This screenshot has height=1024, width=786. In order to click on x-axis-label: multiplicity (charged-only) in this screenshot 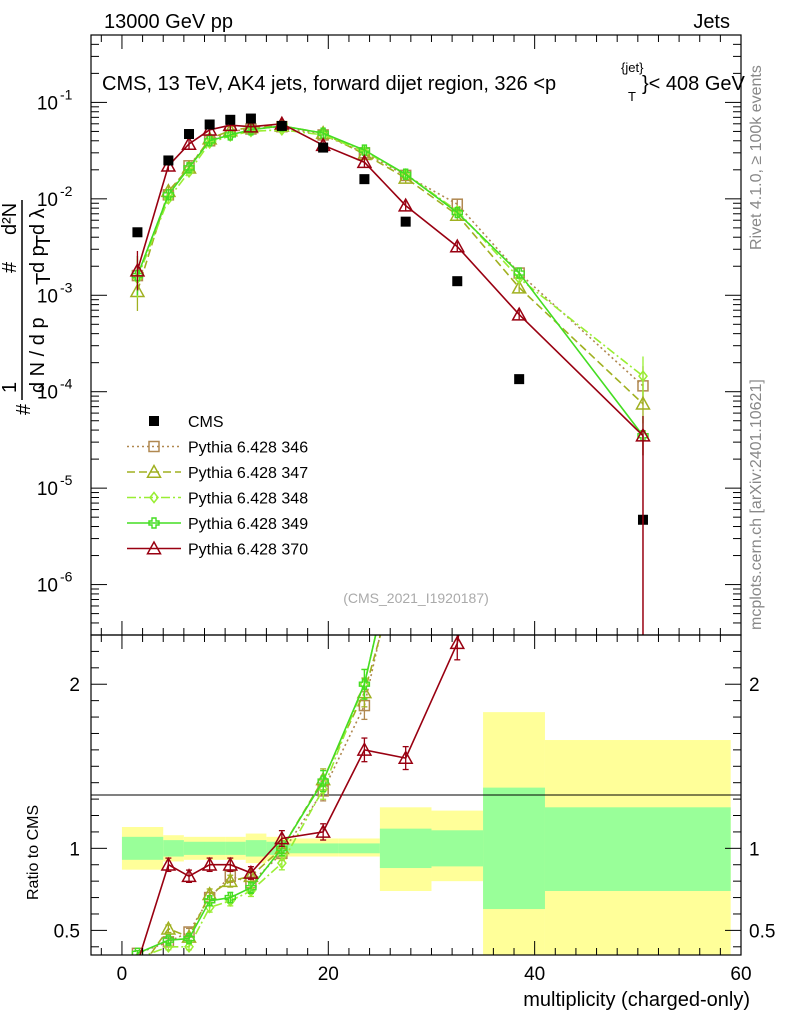, I will do `click(636, 1000)`.